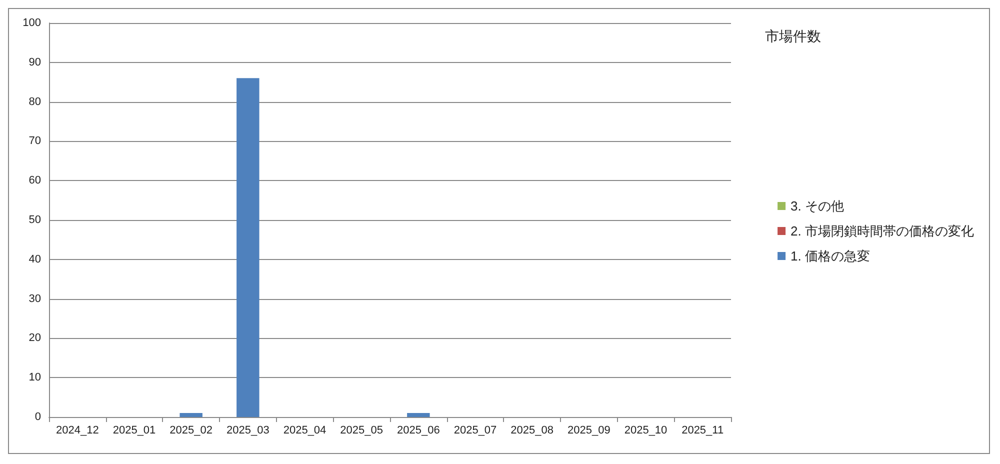 The width and height of the screenshot is (1000, 464). What do you see at coordinates (34, 62) in the screenshot?
I see `y-tick-label: 90` at bounding box center [34, 62].